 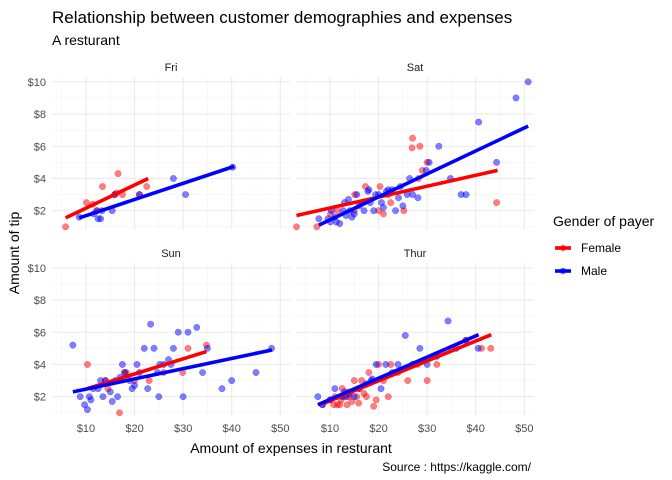 What do you see at coordinates (159, 146) in the screenshot?
I see `facet-panel-fri: Fri $2 $4 $6 $8 $10` at bounding box center [159, 146].